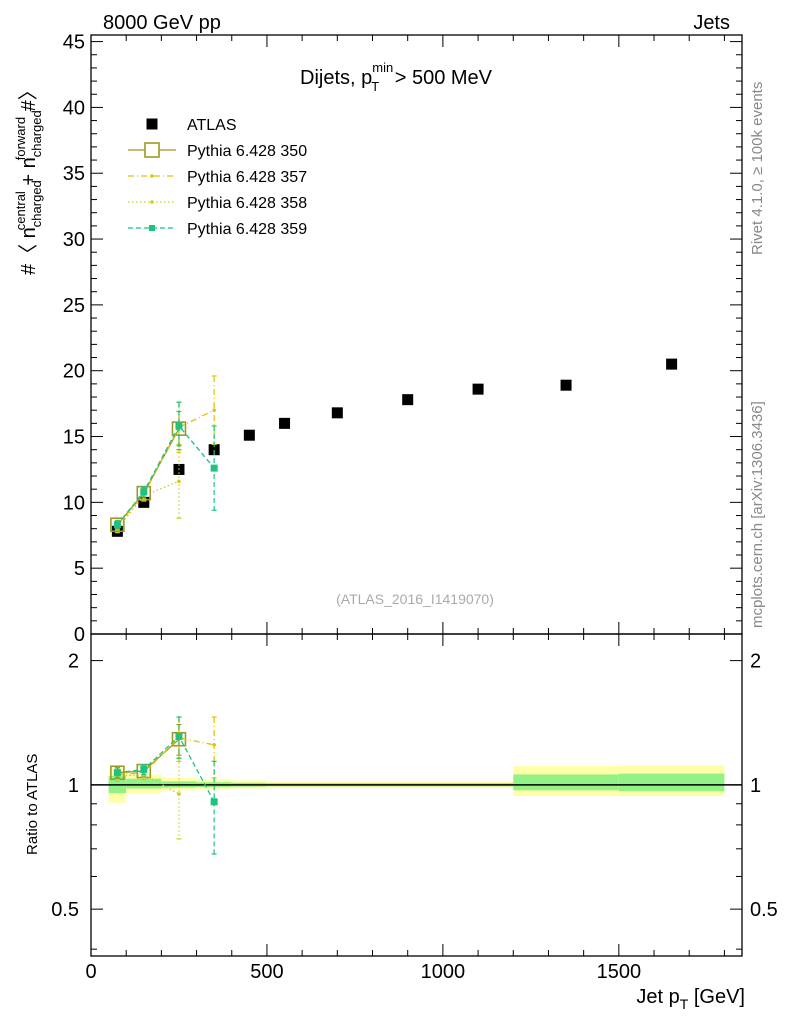 Image resolution: width=786 pixels, height=1024 pixels. Describe the element at coordinates (247, 203) in the screenshot. I see `legend-label: Pythia 6.428 358` at that location.